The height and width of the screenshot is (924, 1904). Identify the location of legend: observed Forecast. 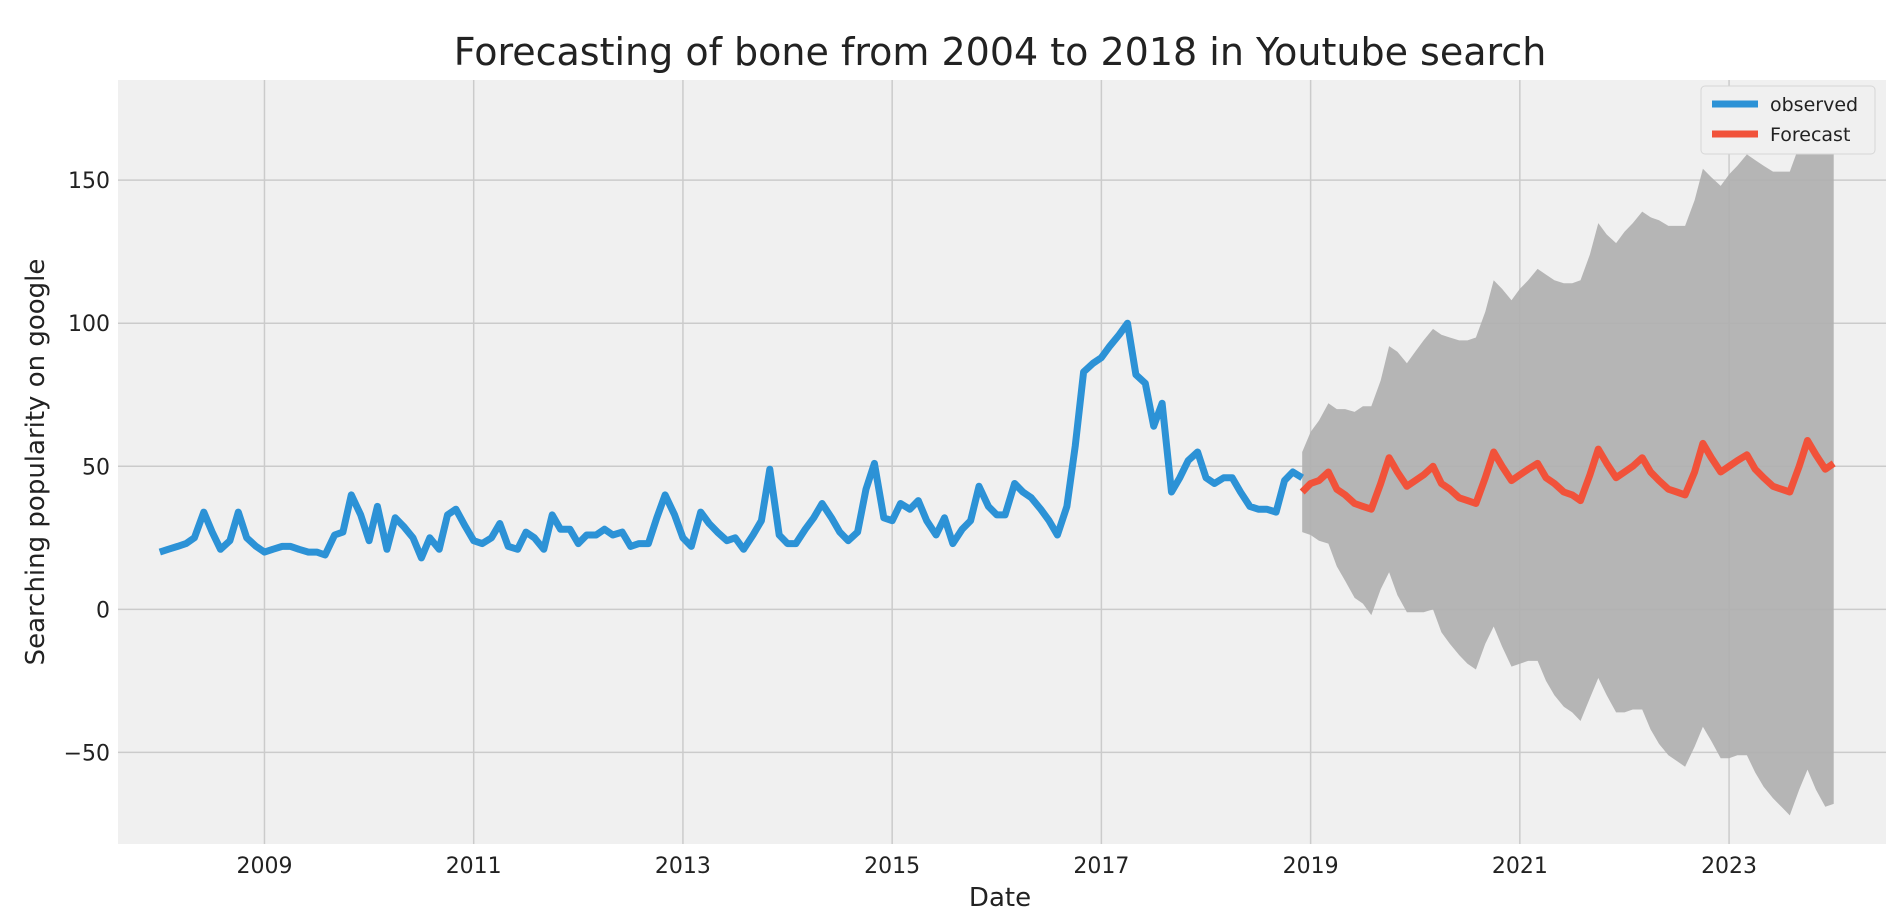
(1788, 120).